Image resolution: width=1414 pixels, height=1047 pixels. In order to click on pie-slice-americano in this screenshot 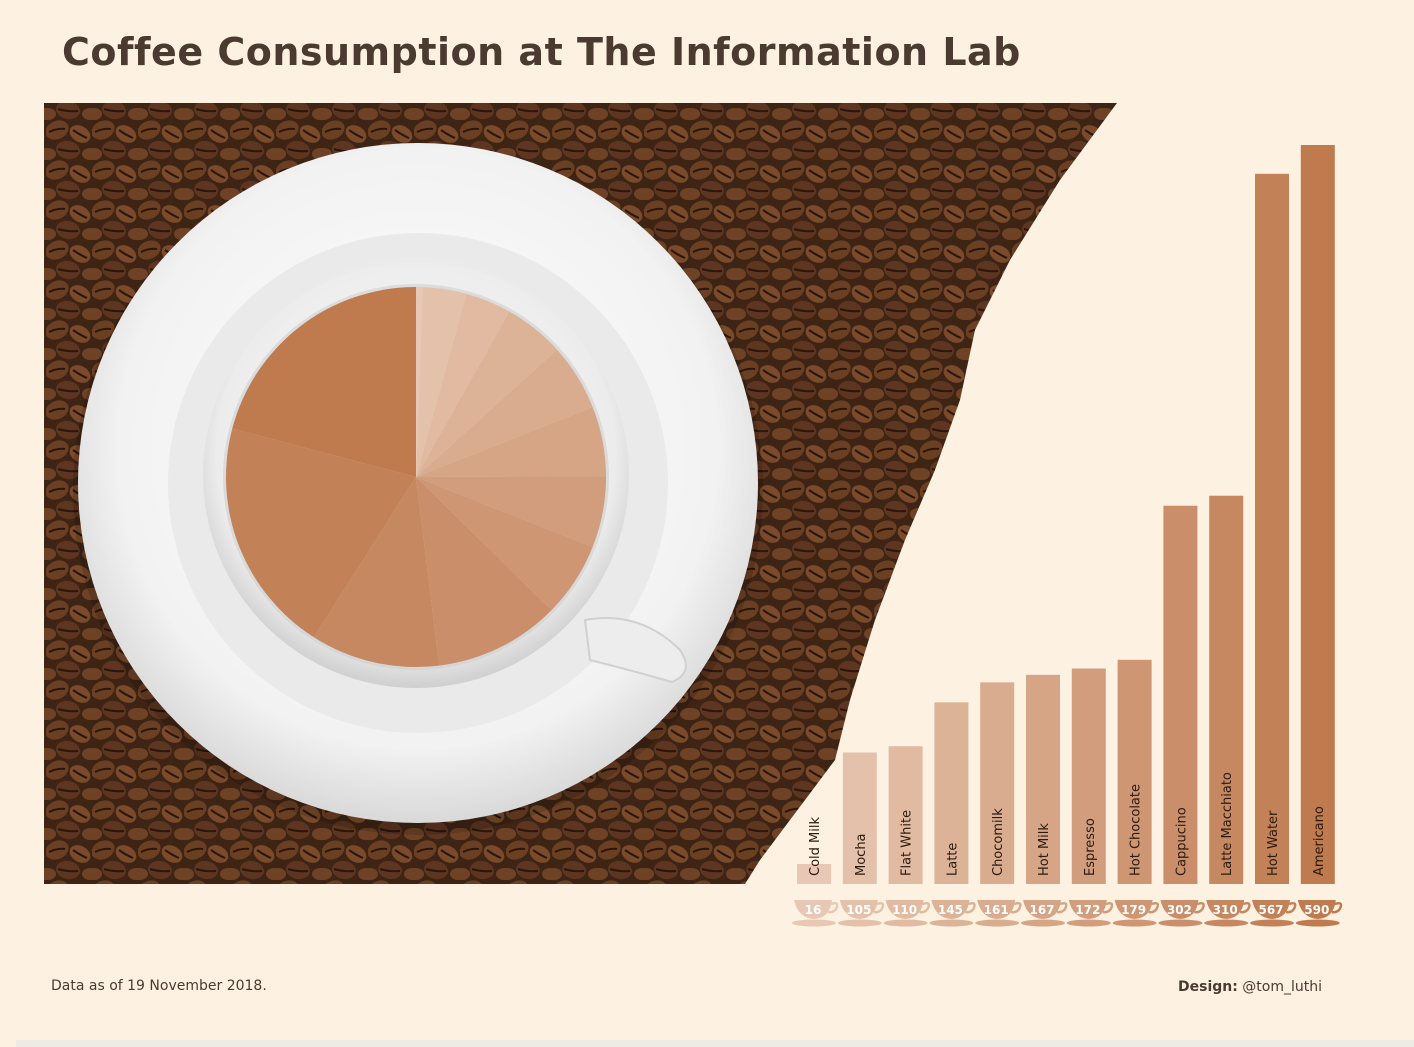, I will do `click(324, 382)`.